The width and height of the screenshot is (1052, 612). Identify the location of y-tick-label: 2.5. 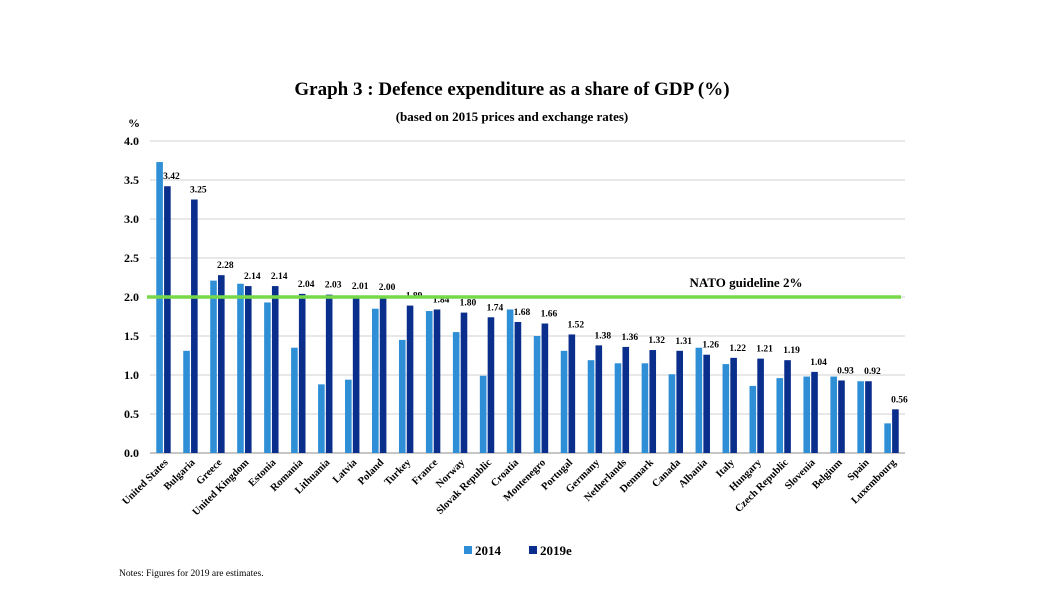
(131, 258).